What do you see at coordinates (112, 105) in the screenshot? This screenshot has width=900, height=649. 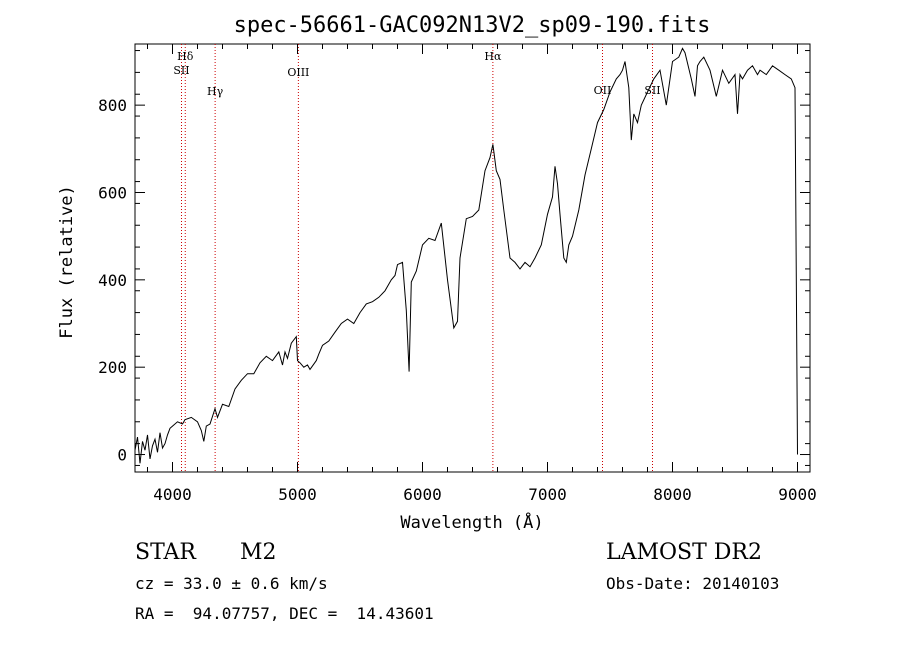 I see `y-tick-label: 800` at bounding box center [112, 105].